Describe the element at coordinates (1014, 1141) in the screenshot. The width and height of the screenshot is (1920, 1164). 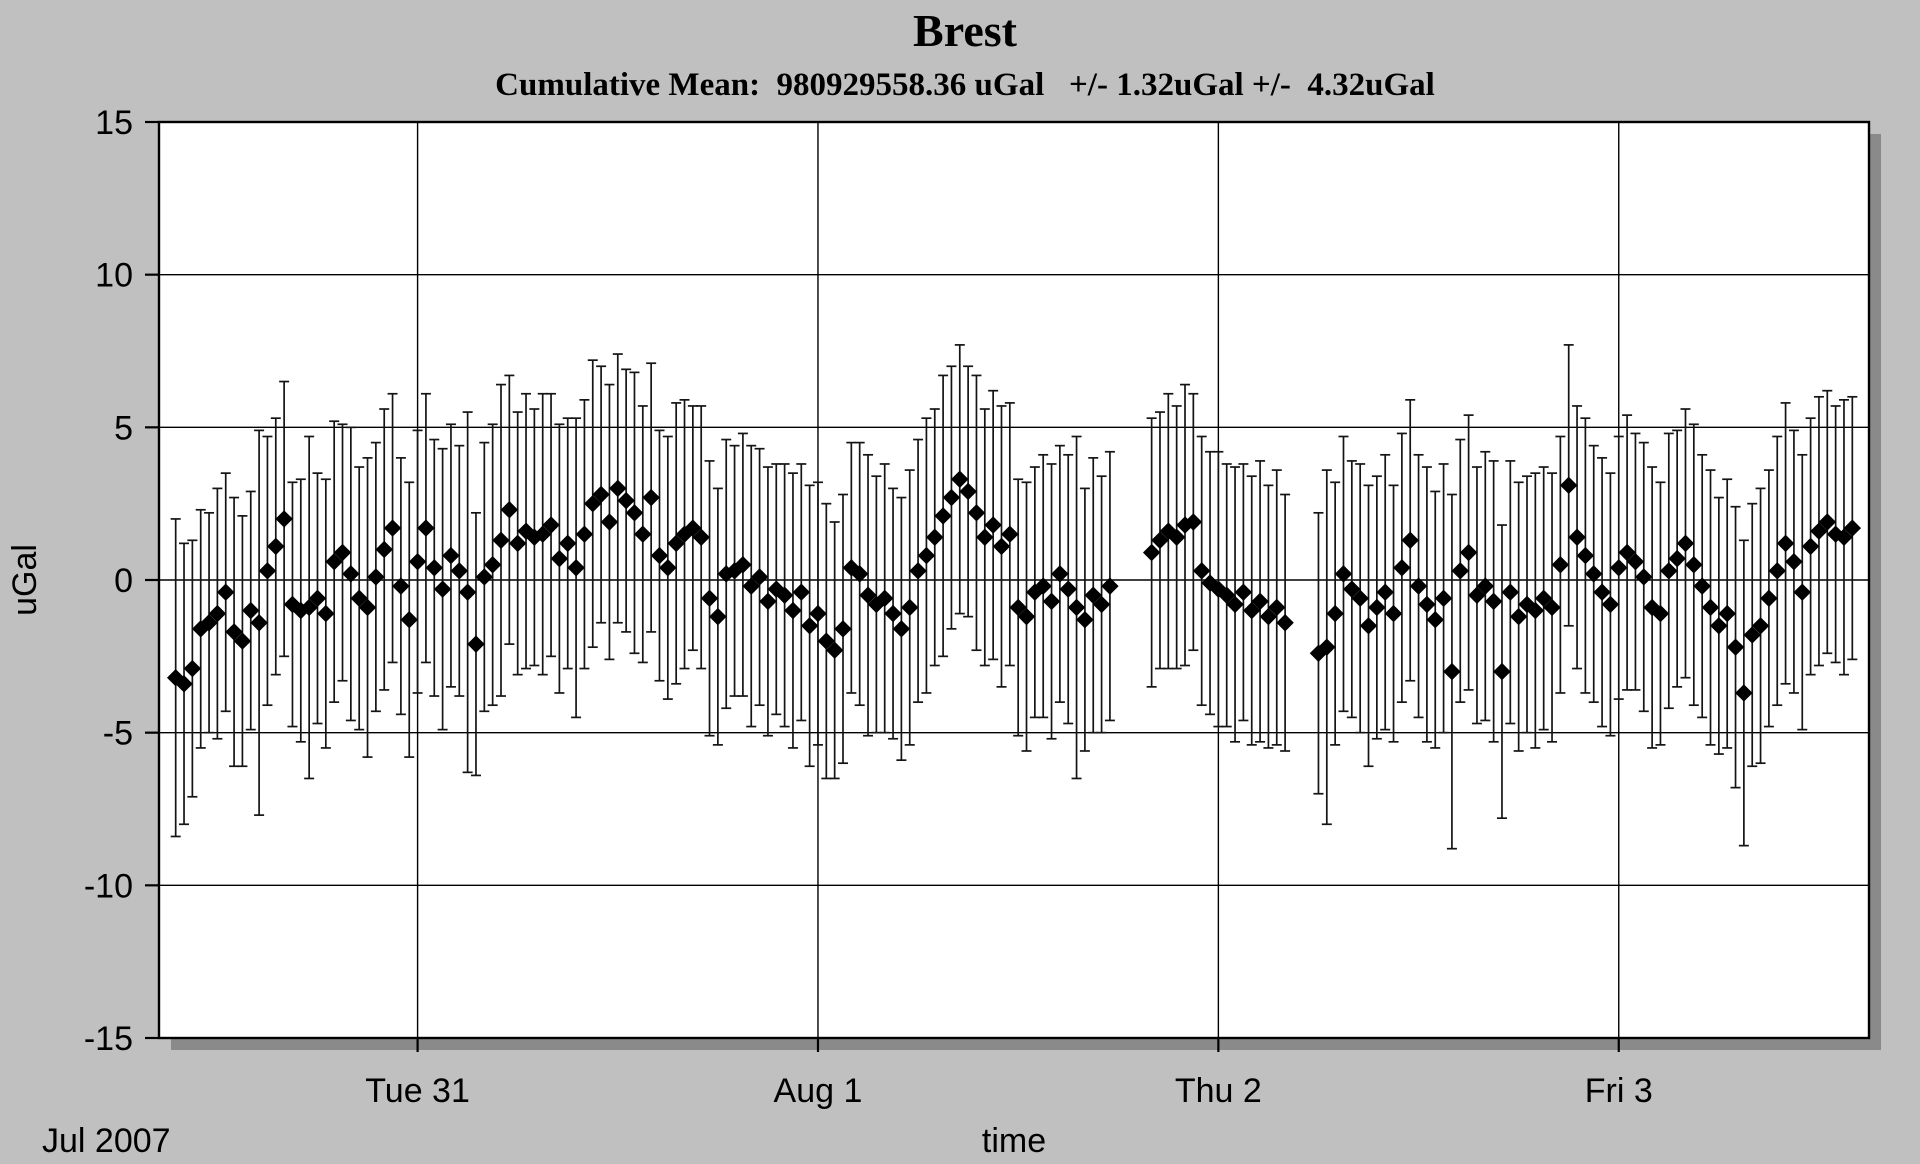
I see `x-axis-label: time` at that location.